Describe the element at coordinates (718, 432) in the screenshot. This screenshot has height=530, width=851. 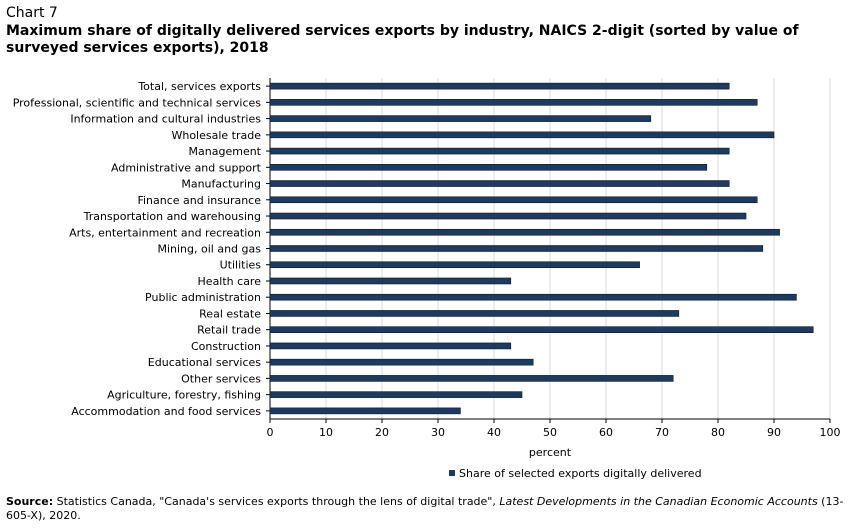
I see `x-tick-label: 80` at that location.